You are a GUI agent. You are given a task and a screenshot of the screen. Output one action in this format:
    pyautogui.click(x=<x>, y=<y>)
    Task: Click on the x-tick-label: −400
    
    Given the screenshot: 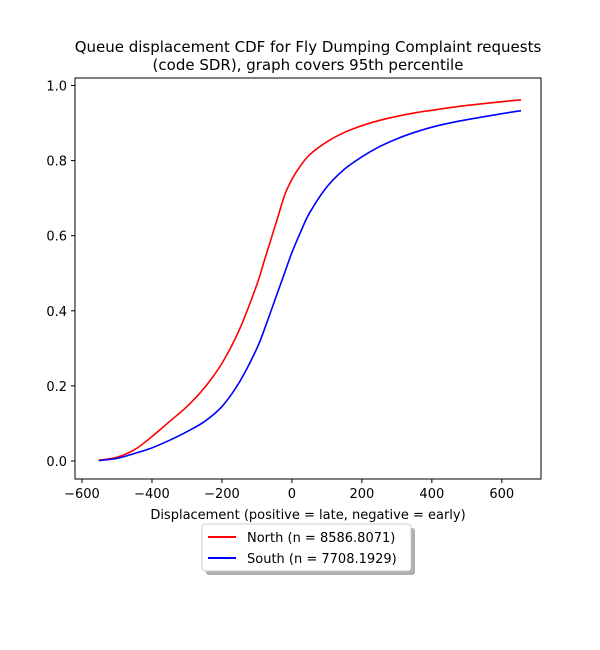 What is the action you would take?
    pyautogui.click(x=152, y=494)
    